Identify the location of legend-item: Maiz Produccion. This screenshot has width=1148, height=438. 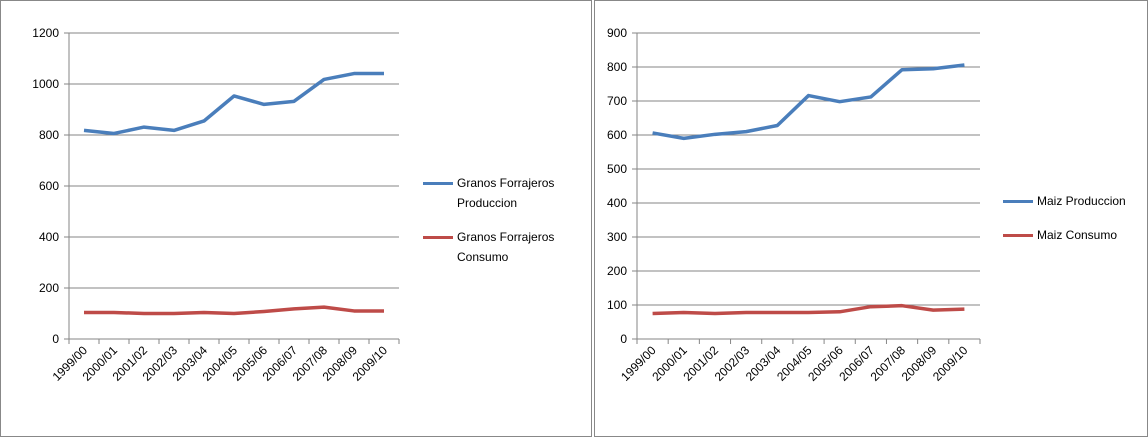
(1073, 201).